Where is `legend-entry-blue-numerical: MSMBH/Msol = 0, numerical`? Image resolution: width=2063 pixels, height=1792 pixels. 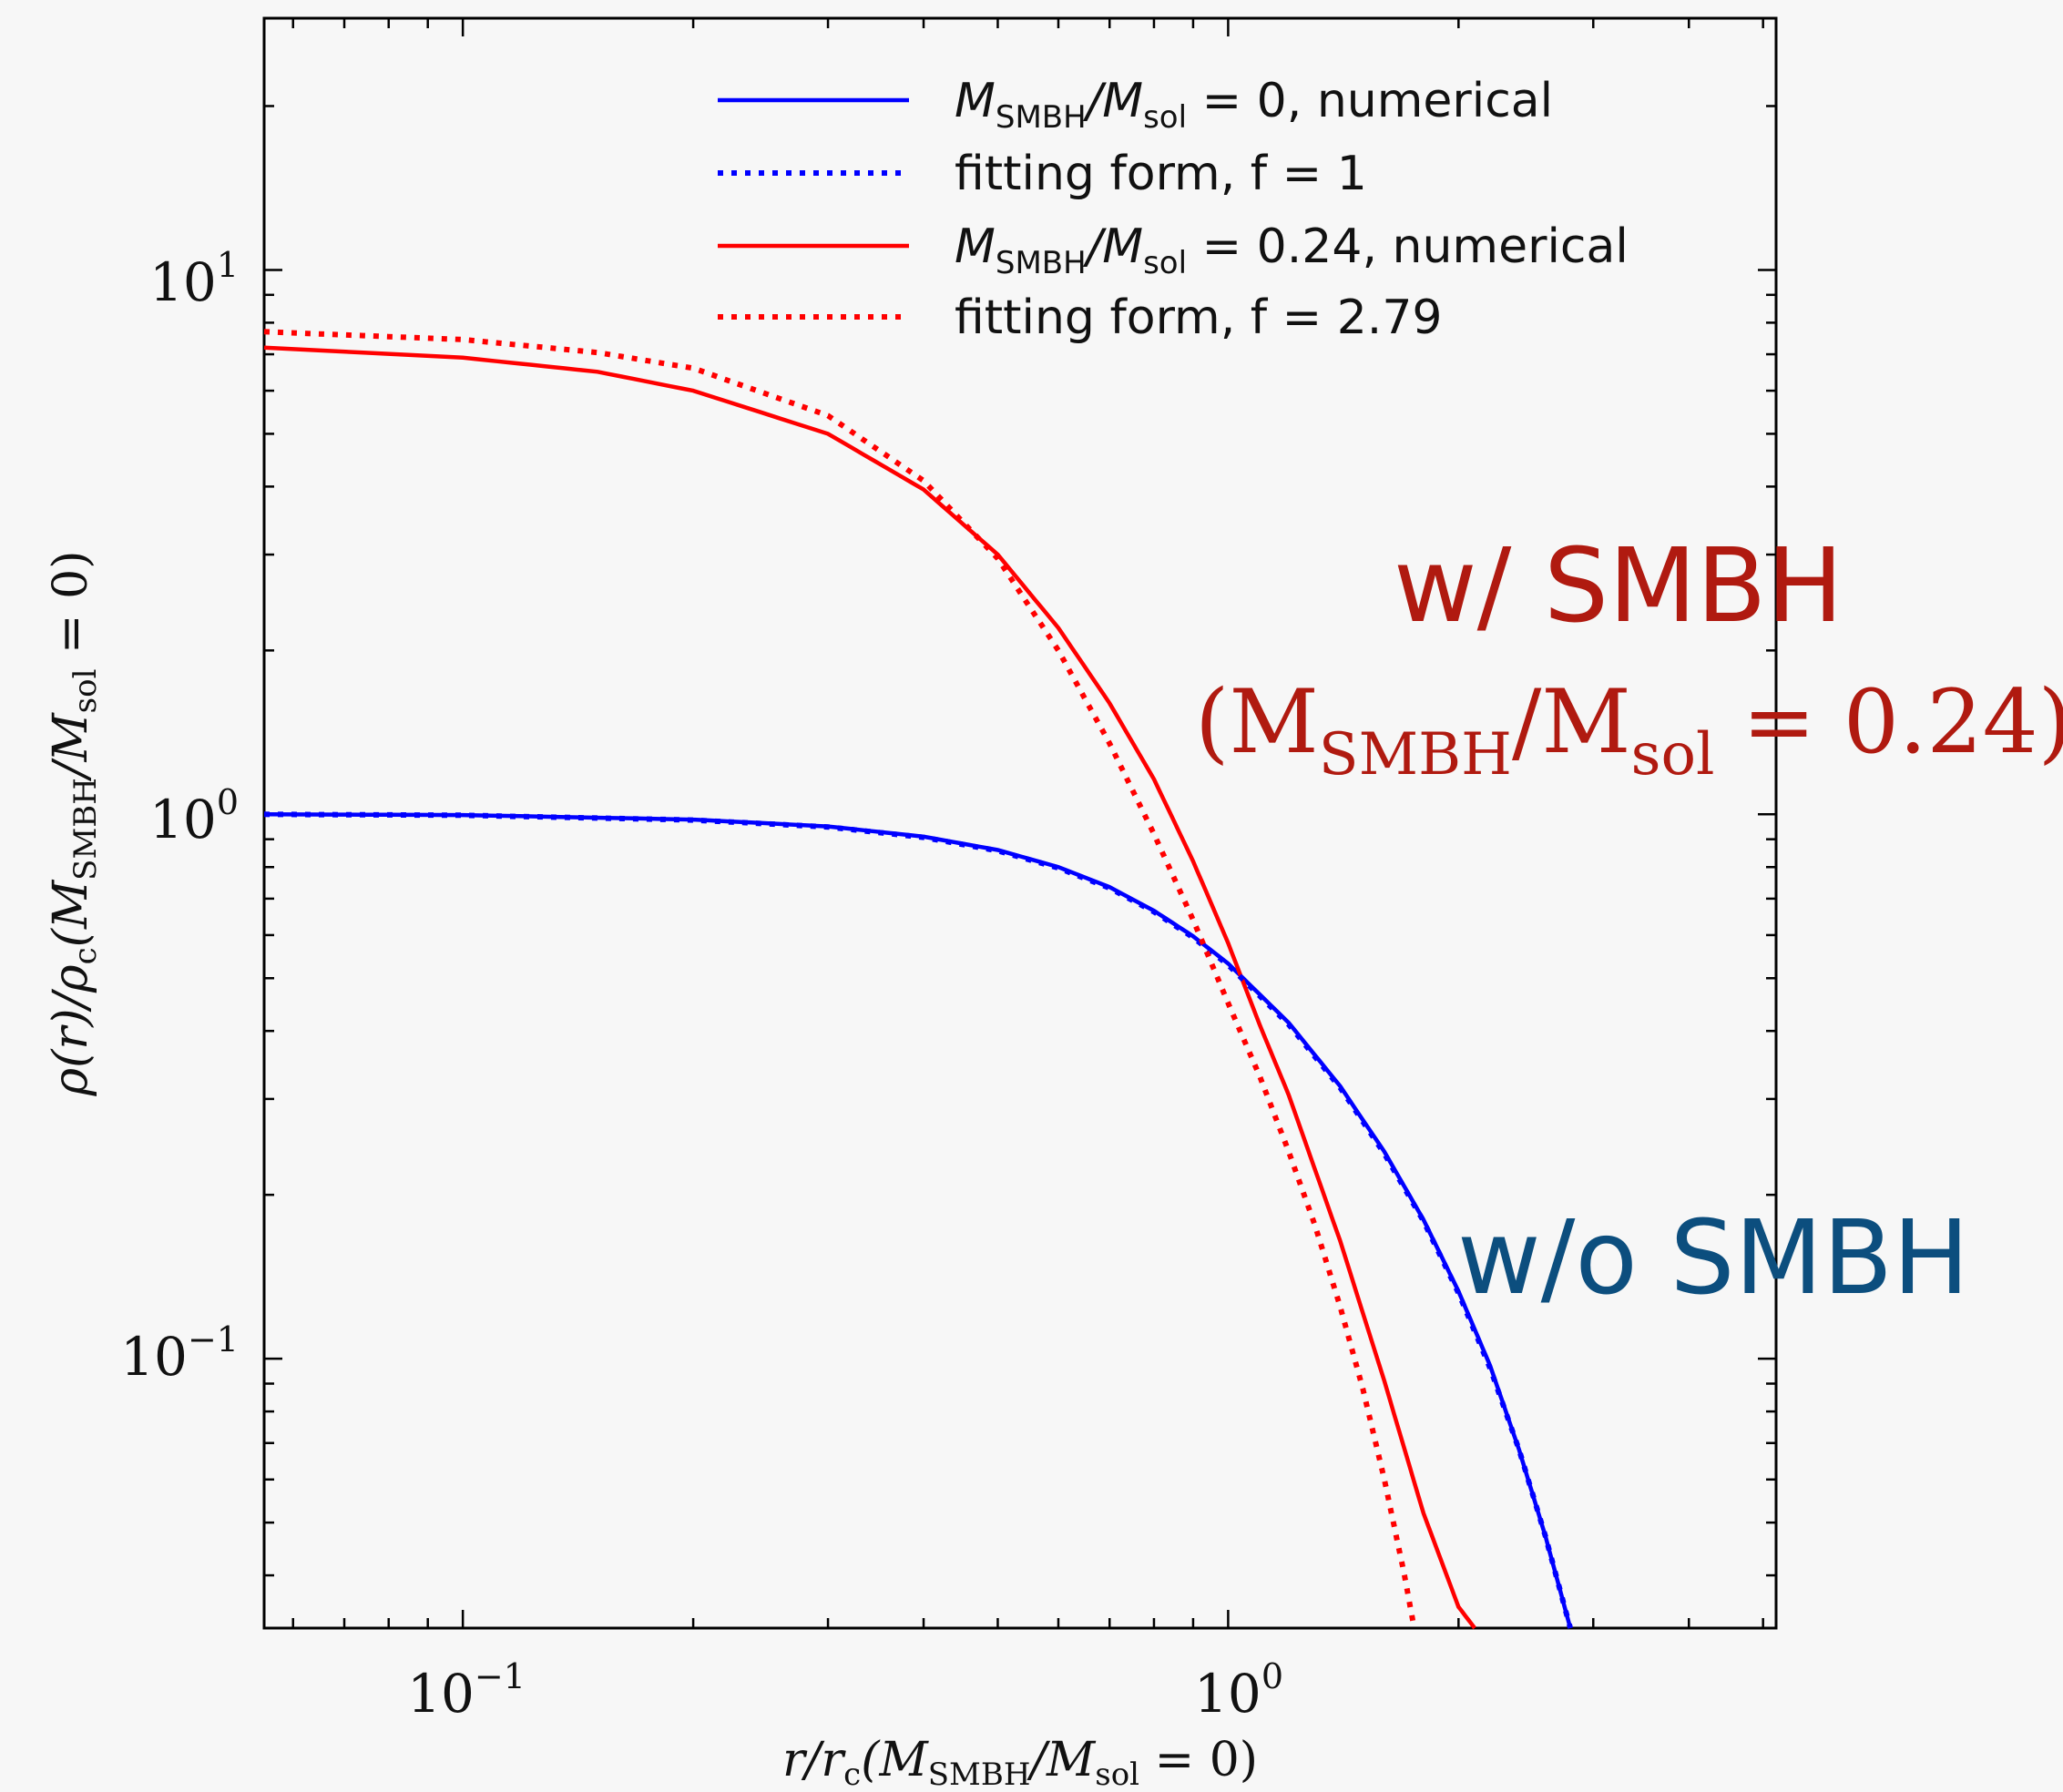 legend-entry-blue-numerical: MSMBH/Msol = 0, numerical is located at coordinates (1254, 105).